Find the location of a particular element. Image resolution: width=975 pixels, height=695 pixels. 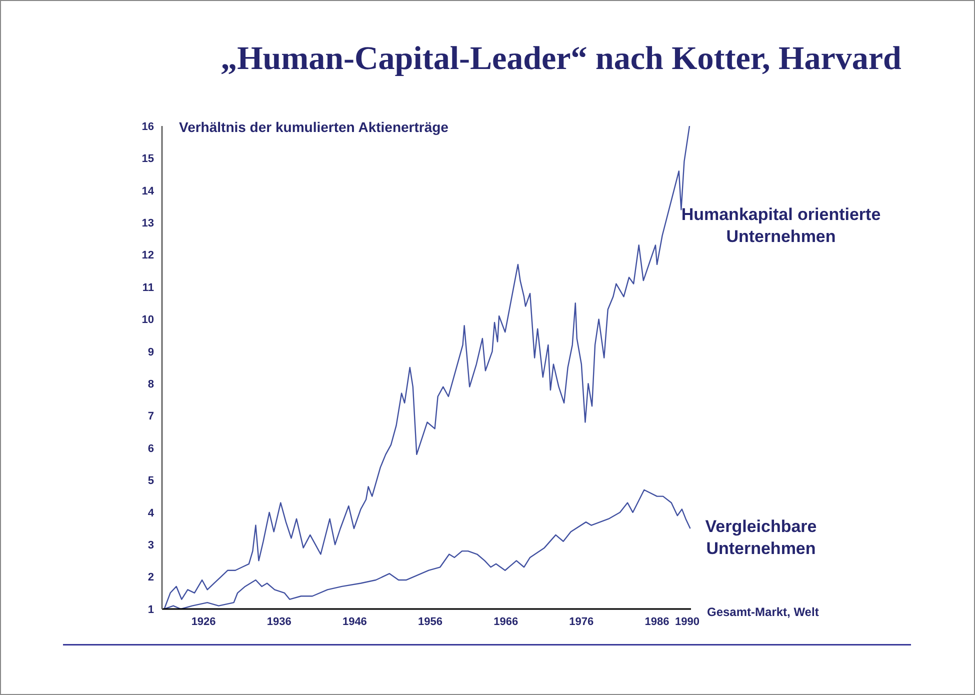

x-tick-label: 1936 is located at coordinates (279, 622).